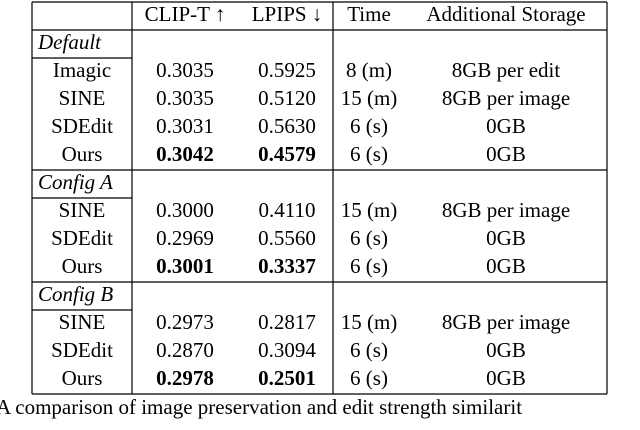 This screenshot has width=640, height=430. I want to click on cell: 0.3031, so click(185, 126).